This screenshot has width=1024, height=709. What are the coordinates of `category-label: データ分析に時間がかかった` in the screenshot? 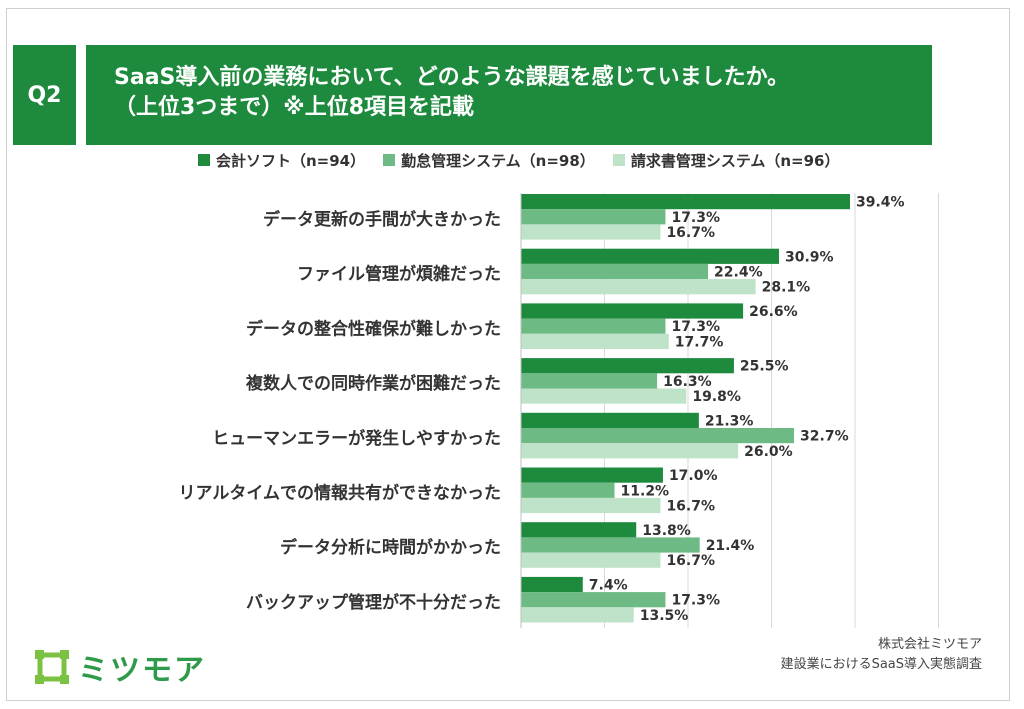 It's located at (390, 547).